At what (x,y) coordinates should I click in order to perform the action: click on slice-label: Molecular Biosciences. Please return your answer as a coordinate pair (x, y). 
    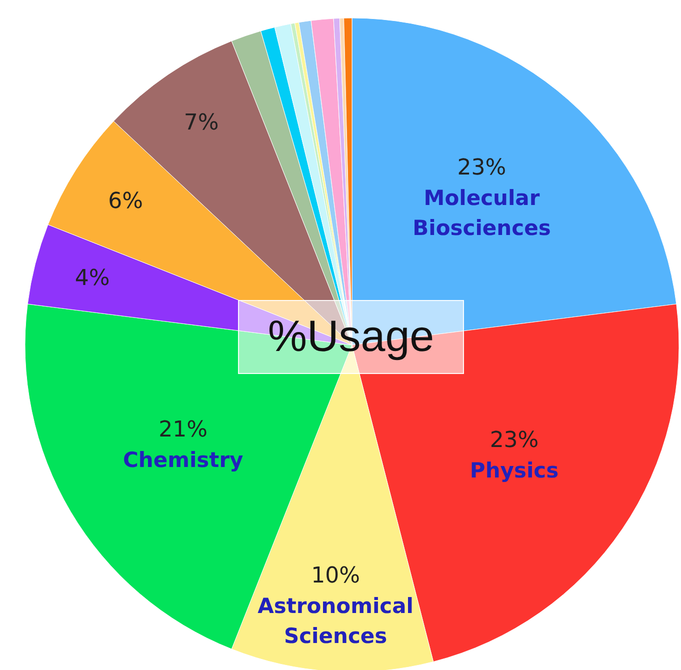
    Looking at the image, I should click on (481, 213).